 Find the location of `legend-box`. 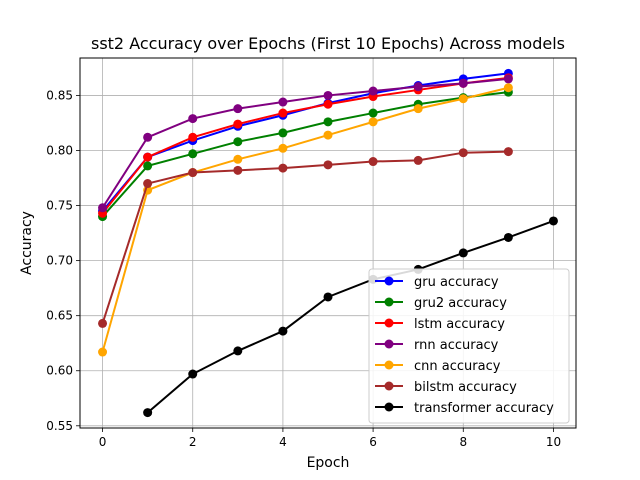

legend-box is located at coordinates (469, 346).